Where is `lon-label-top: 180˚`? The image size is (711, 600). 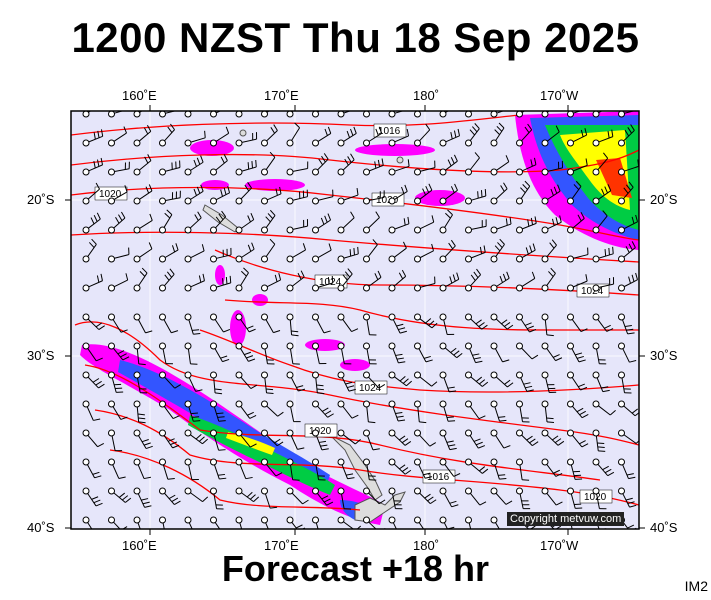
lon-label-top: 180˚ is located at coordinates (426, 95).